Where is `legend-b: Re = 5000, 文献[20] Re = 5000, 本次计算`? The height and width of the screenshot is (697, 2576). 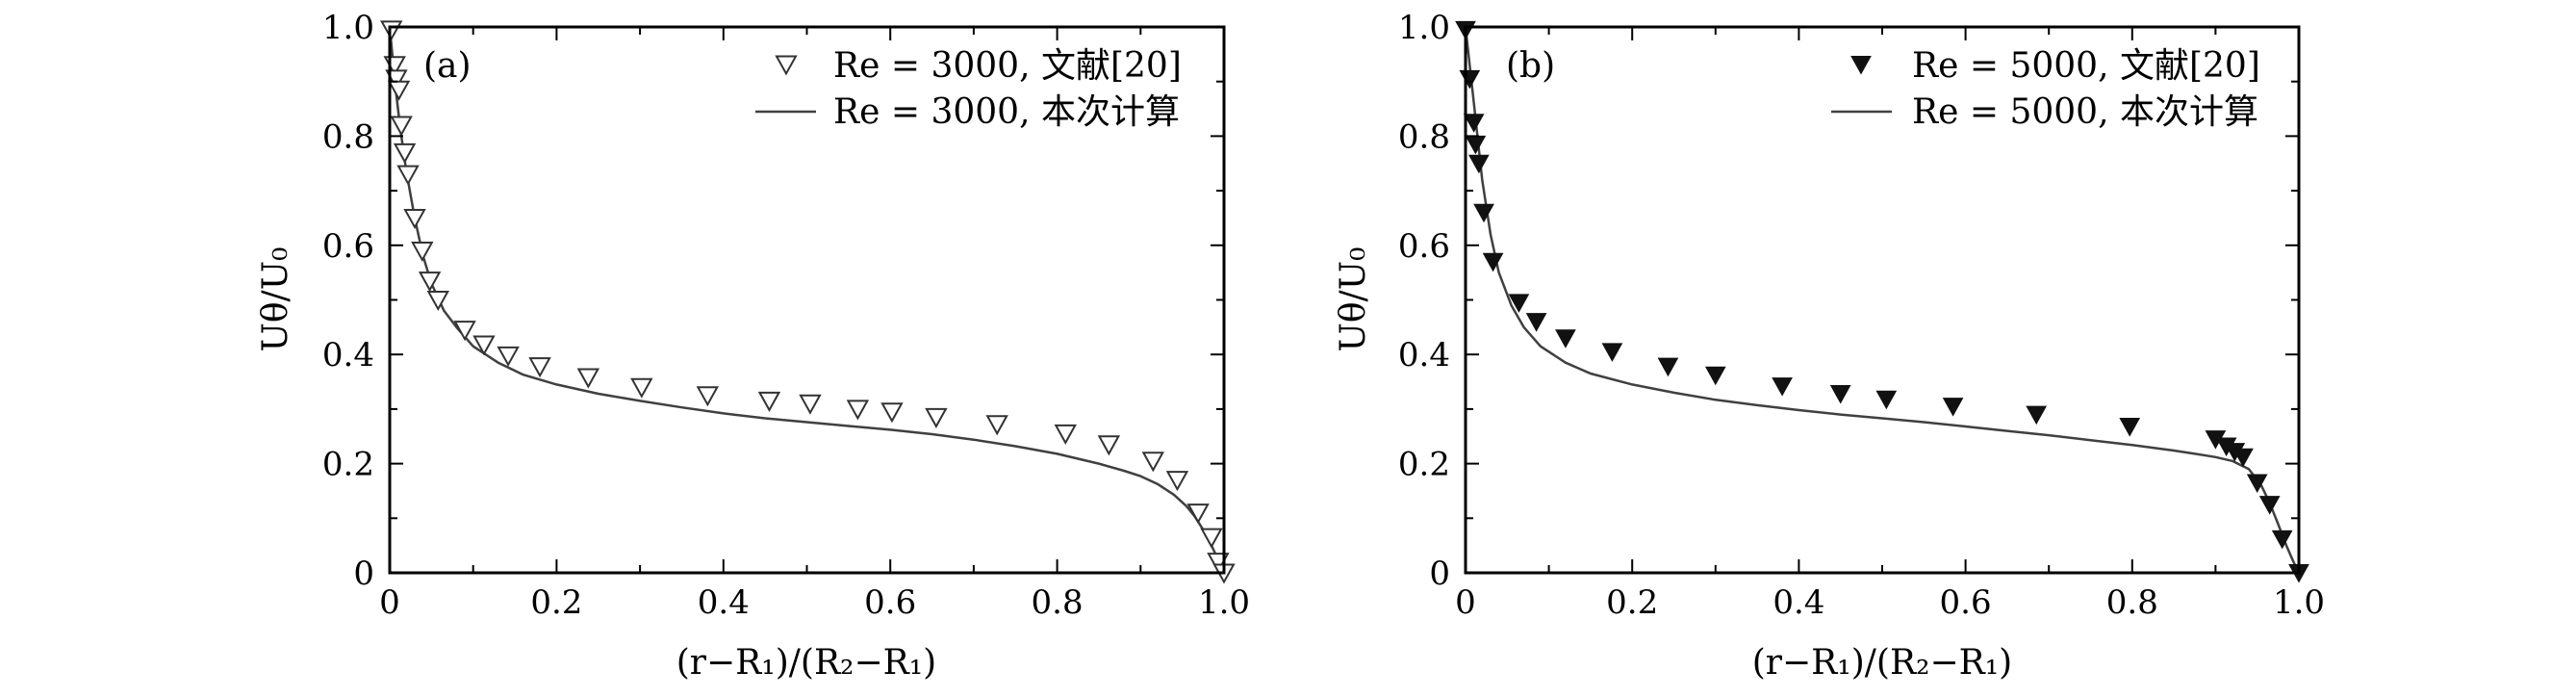 legend-b: Re = 5000, 文献[20] Re = 5000, 本次计算 is located at coordinates (2045, 89).